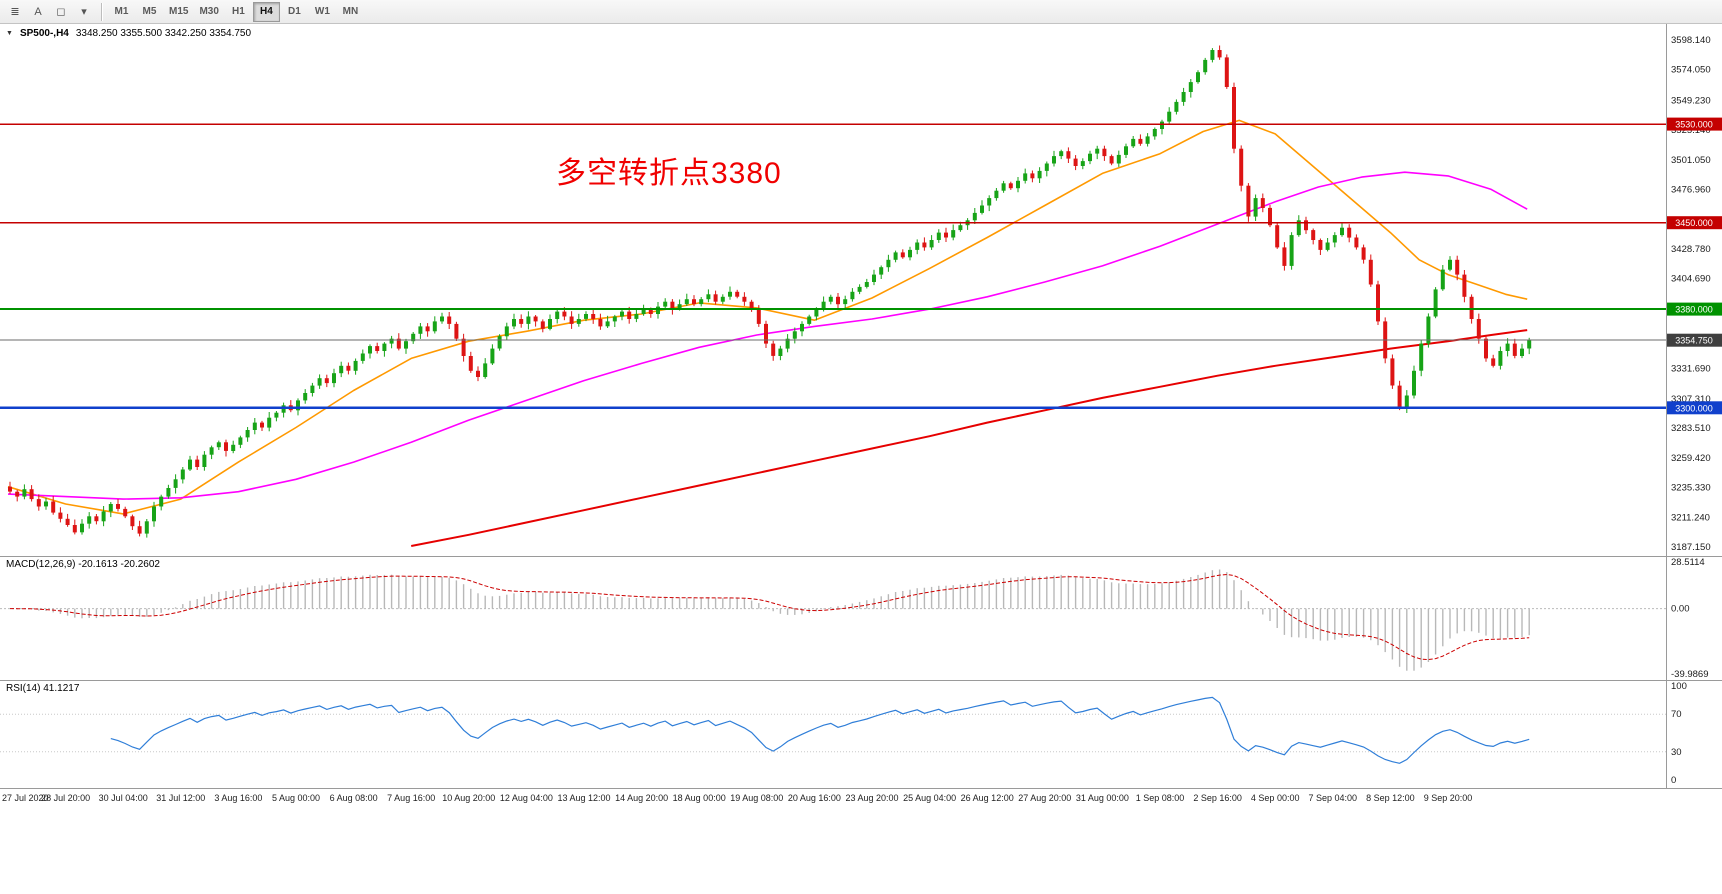 The image size is (1722, 894). I want to click on timeframe-buttons: M1 M5 M15 M30 H1 H4 D1 W1 MN, so click(236, 11).